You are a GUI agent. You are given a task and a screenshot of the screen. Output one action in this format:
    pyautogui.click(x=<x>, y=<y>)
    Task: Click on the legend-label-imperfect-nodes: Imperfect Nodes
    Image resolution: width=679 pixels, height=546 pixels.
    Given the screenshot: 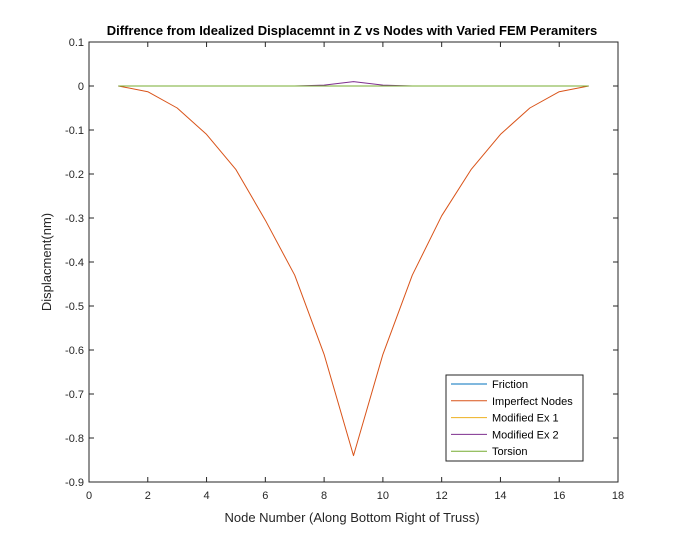 What is the action you would take?
    pyautogui.click(x=532, y=402)
    